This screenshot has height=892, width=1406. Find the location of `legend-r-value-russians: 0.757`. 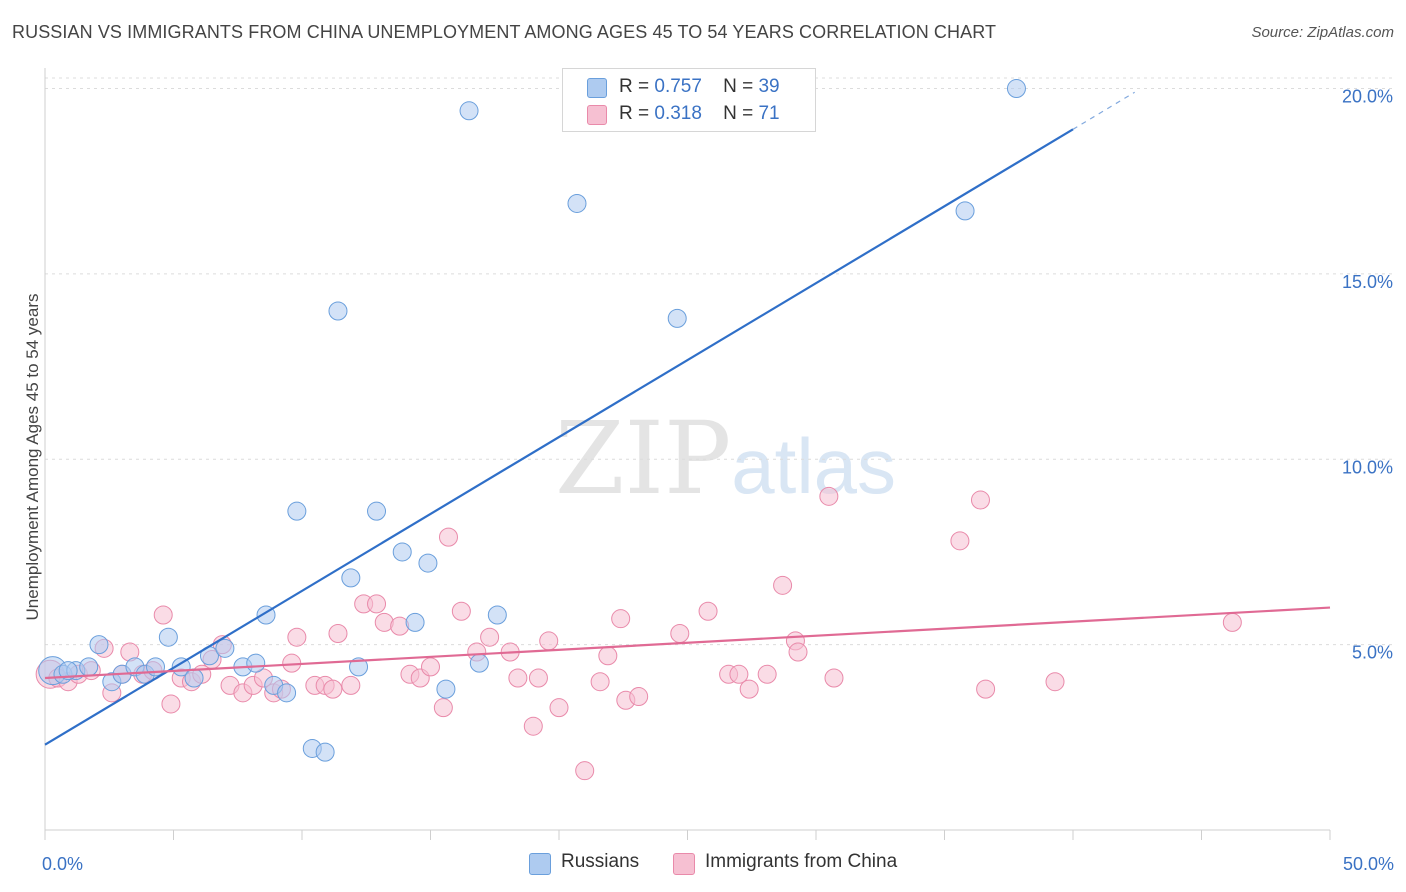

legend-r-value-russians: 0.757 is located at coordinates (678, 86).